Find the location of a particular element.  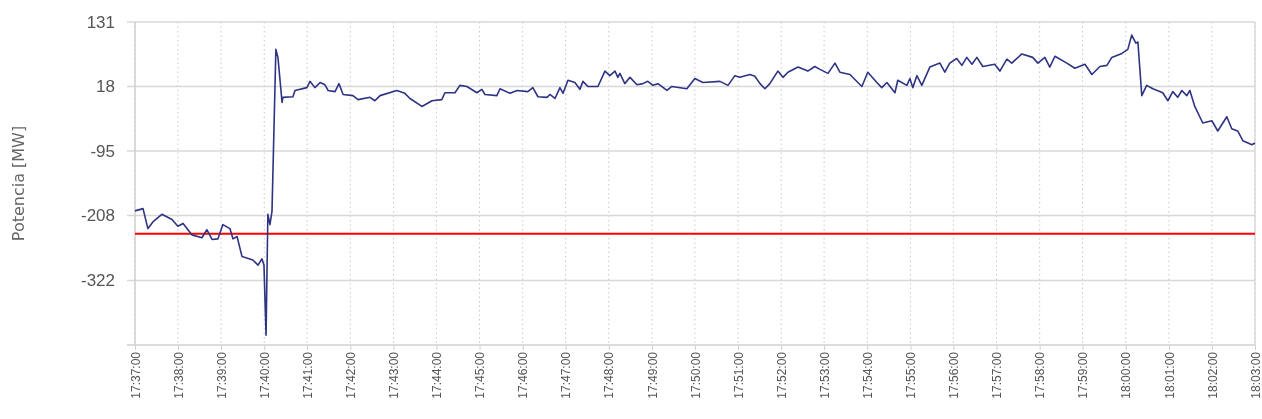

x-tick-label: 17:52:00 is located at coordinates (781, 375).